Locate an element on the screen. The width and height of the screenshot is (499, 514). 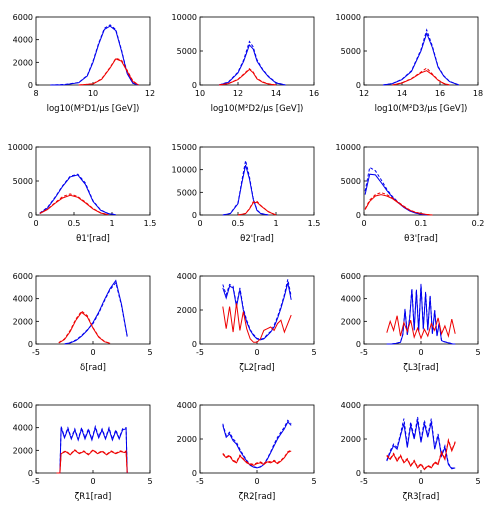
x-tick-label: 8 is located at coordinates (35, 93).